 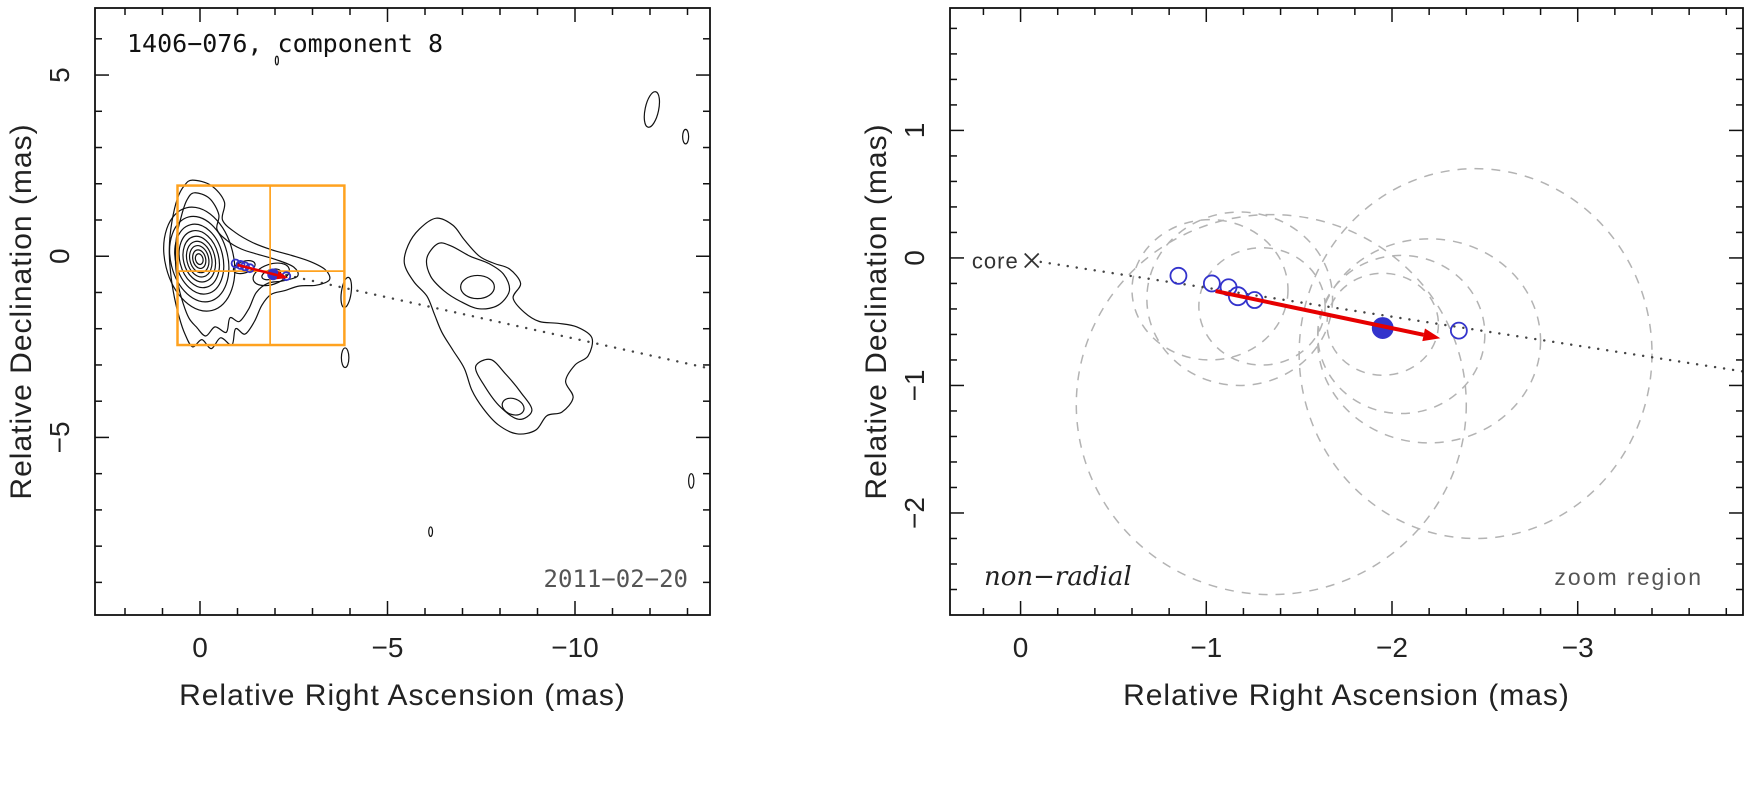 What do you see at coordinates (388, 647) in the screenshot?
I see `x-tick-label: −5` at bounding box center [388, 647].